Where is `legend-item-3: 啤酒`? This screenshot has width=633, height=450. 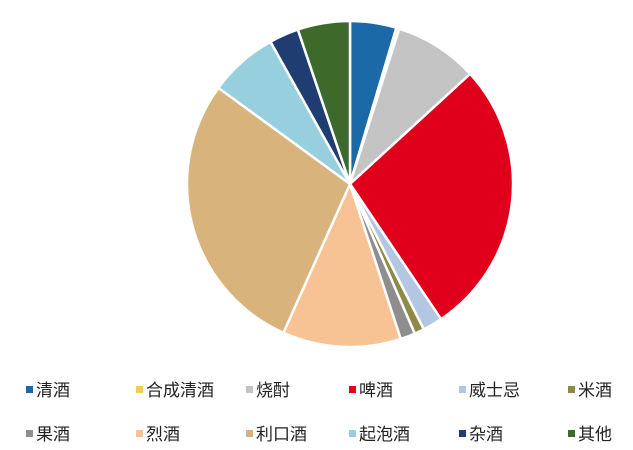
legend-item-3: 啤酒 is located at coordinates (371, 391).